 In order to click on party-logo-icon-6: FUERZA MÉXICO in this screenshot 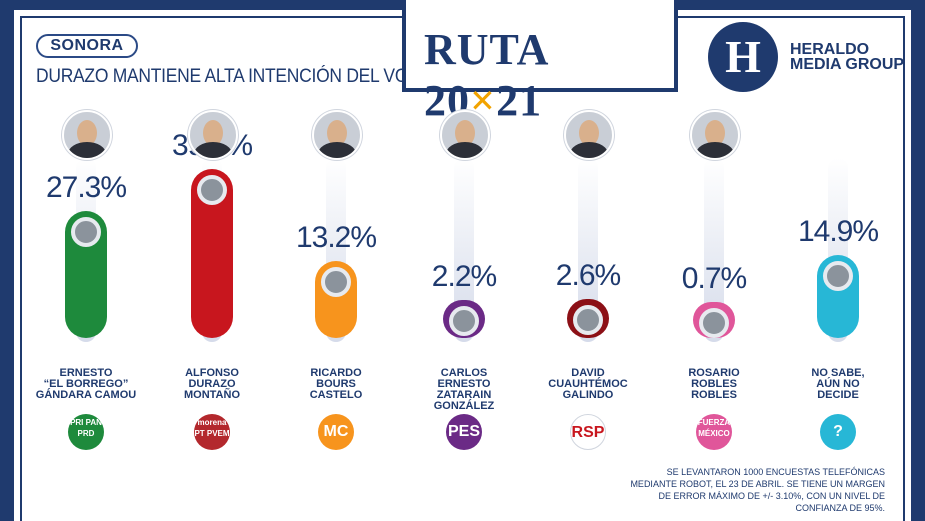, I will do `click(714, 432)`.